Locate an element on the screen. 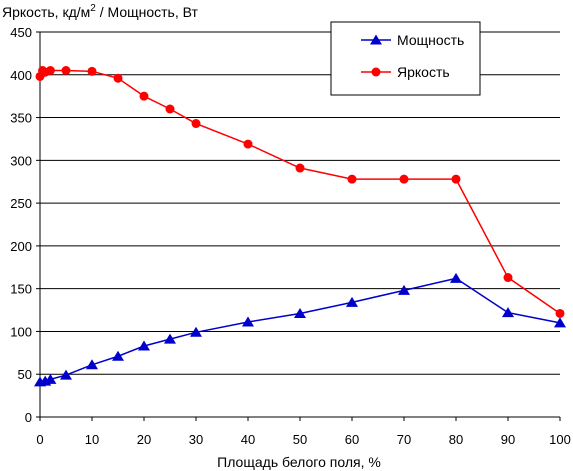 This screenshot has width=573, height=471. x-tick-label: 80 is located at coordinates (456, 439).